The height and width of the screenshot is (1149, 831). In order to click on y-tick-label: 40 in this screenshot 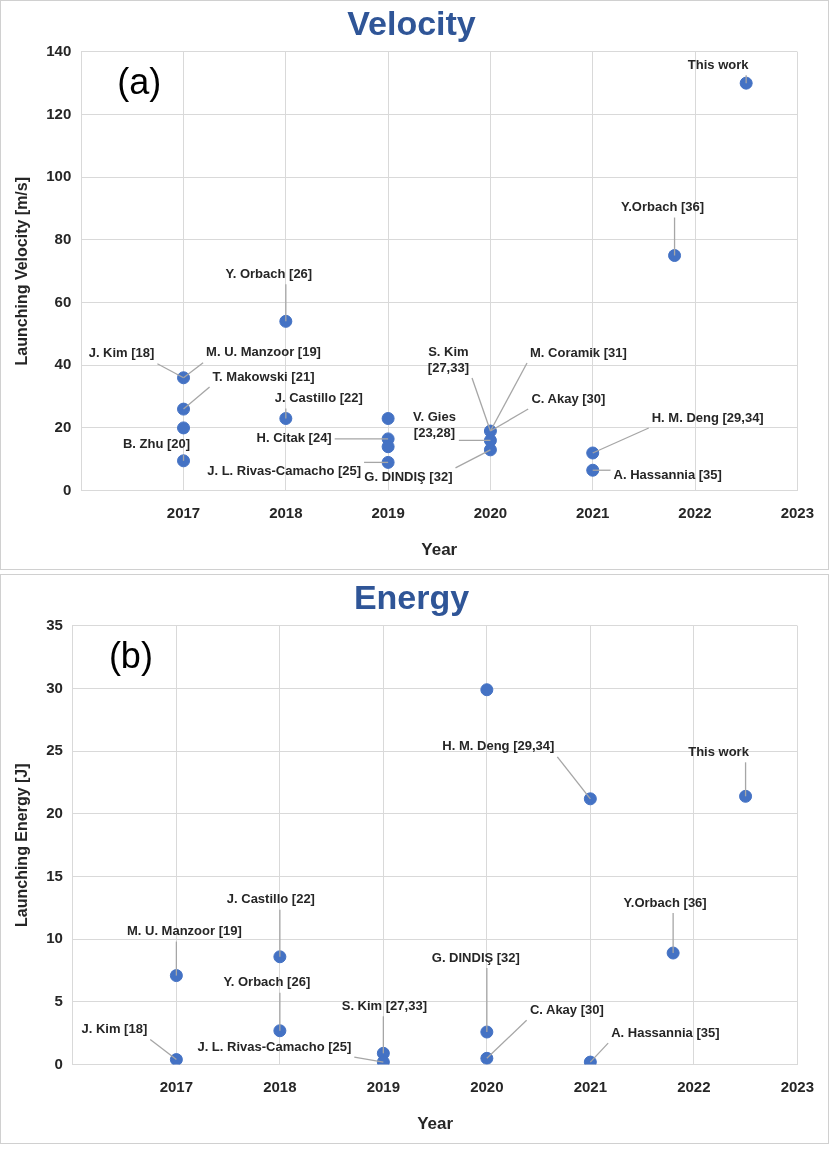, I will do `click(63, 364)`.